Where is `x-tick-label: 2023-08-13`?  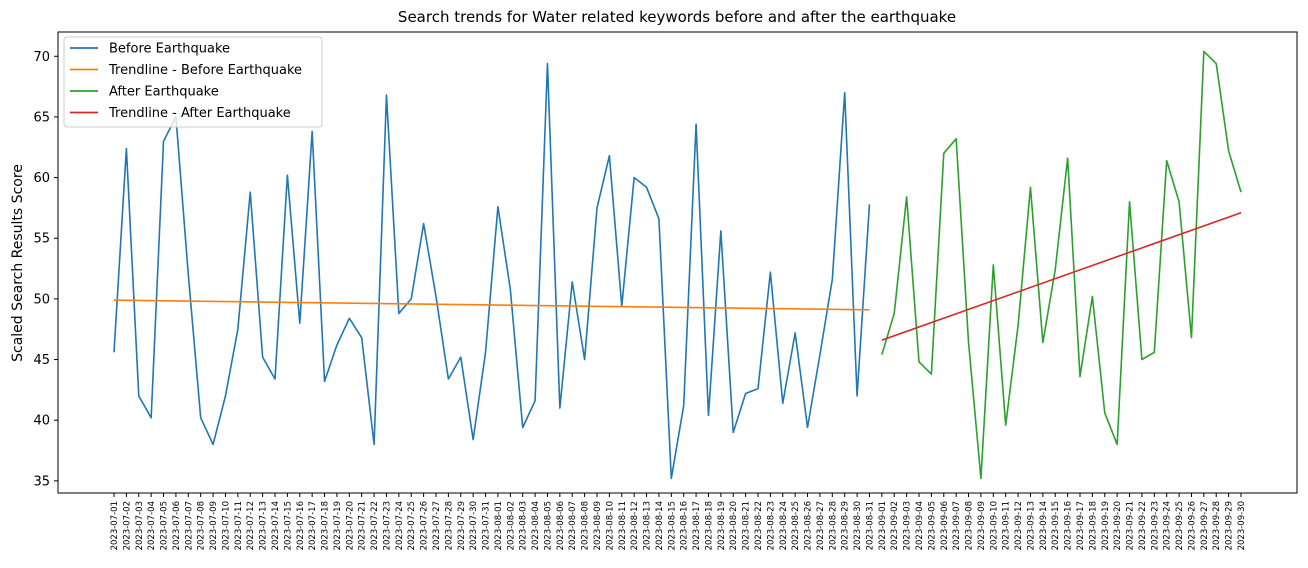
x-tick-label: 2023-08-13 is located at coordinates (648, 525).